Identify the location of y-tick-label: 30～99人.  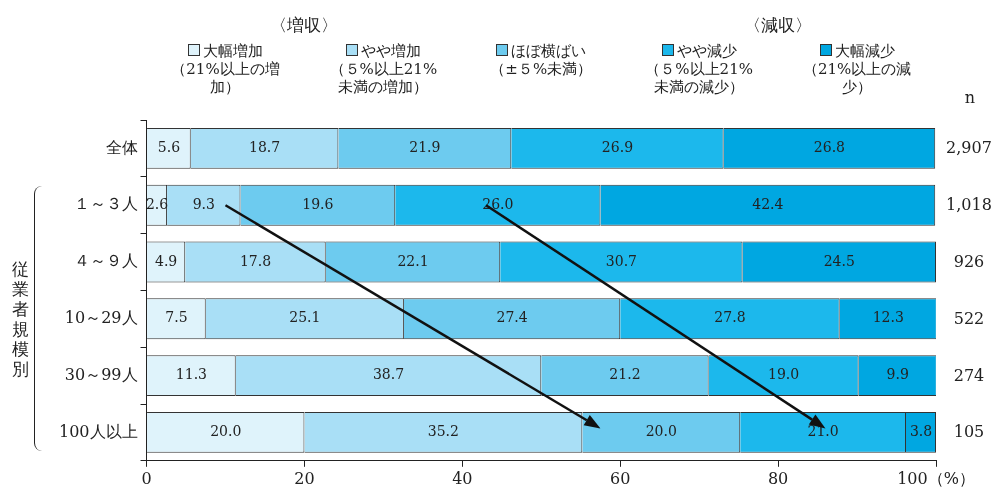
(101, 374).